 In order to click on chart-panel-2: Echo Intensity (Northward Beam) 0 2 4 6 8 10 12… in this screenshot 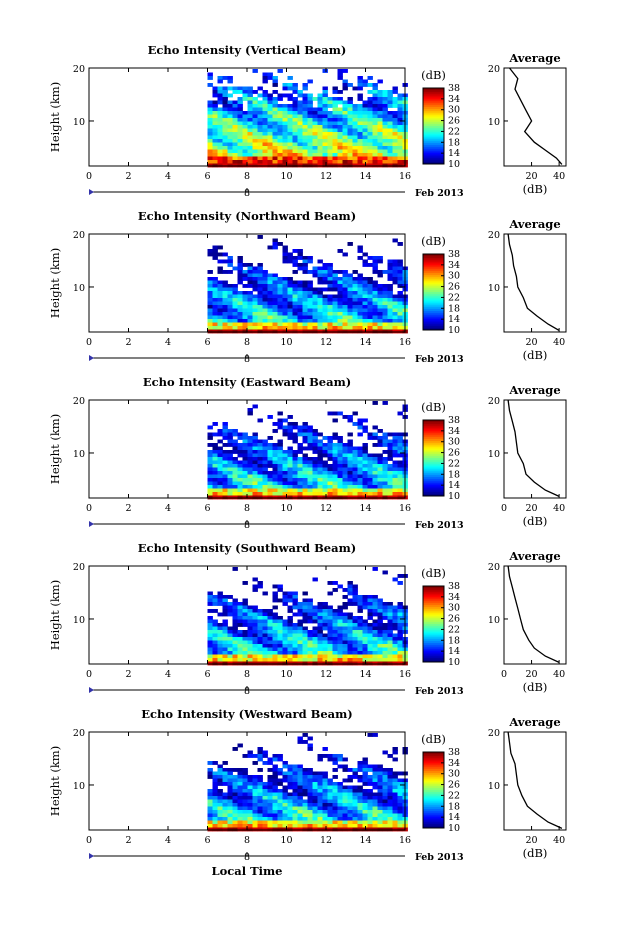, I will do `click(307, 287)`.